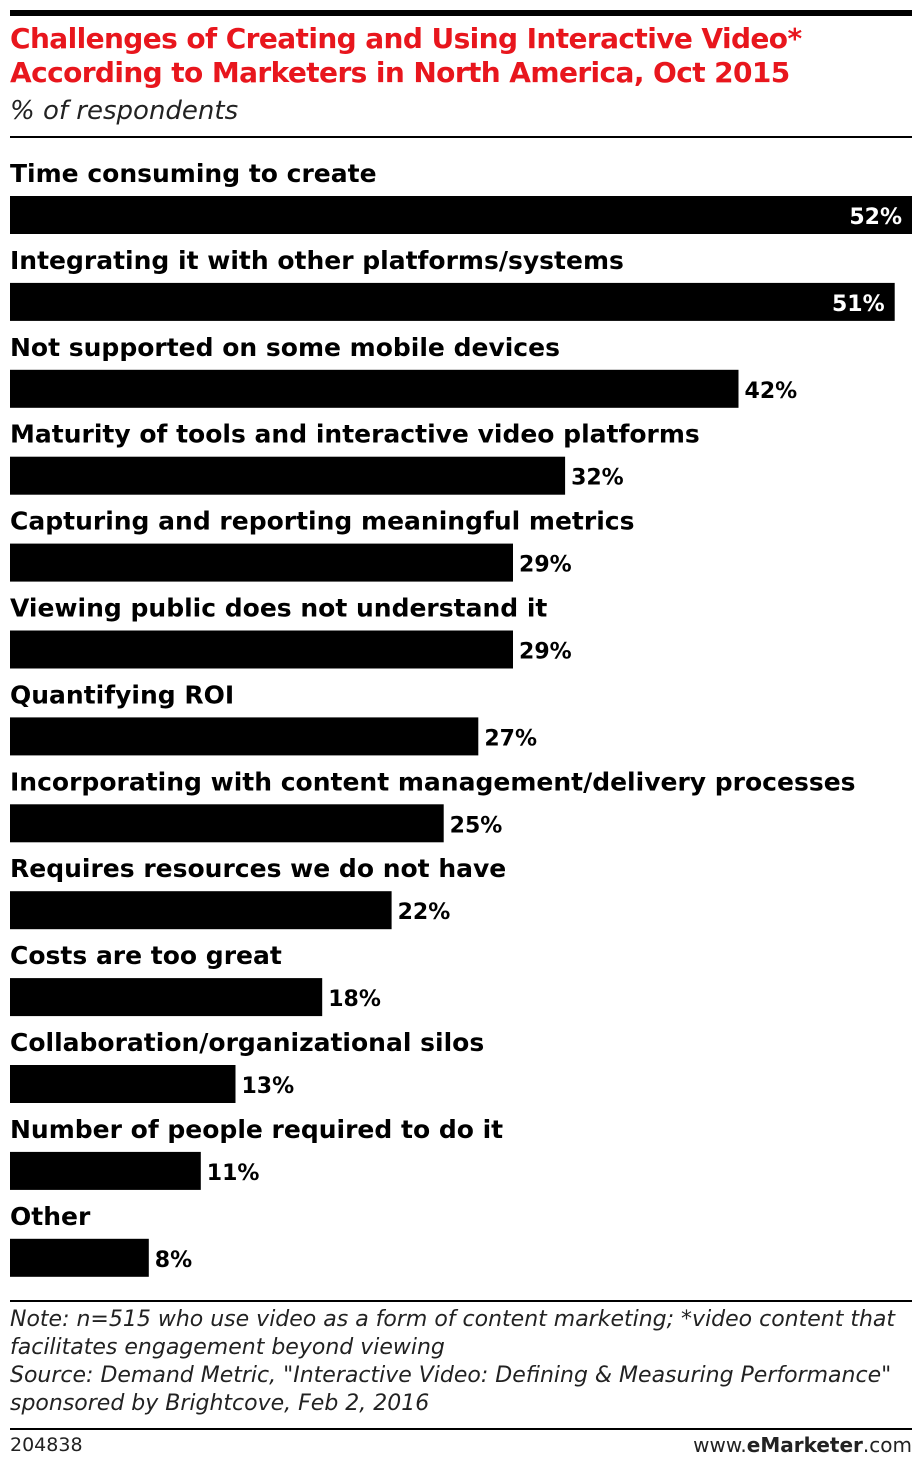 This screenshot has width=922, height=1467. I want to click on category-label: Costs are too great, so click(146, 955).